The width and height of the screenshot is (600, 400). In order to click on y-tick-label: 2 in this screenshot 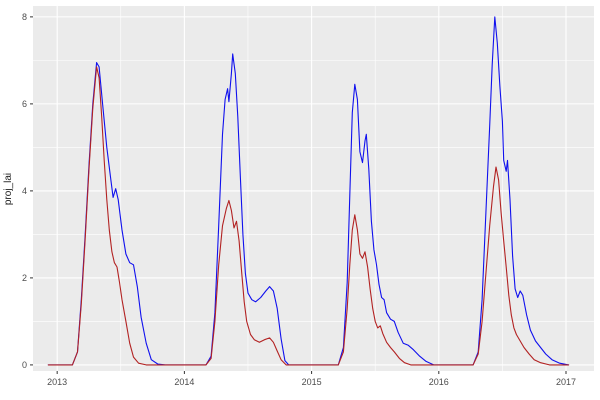, I will do `click(24, 278)`.